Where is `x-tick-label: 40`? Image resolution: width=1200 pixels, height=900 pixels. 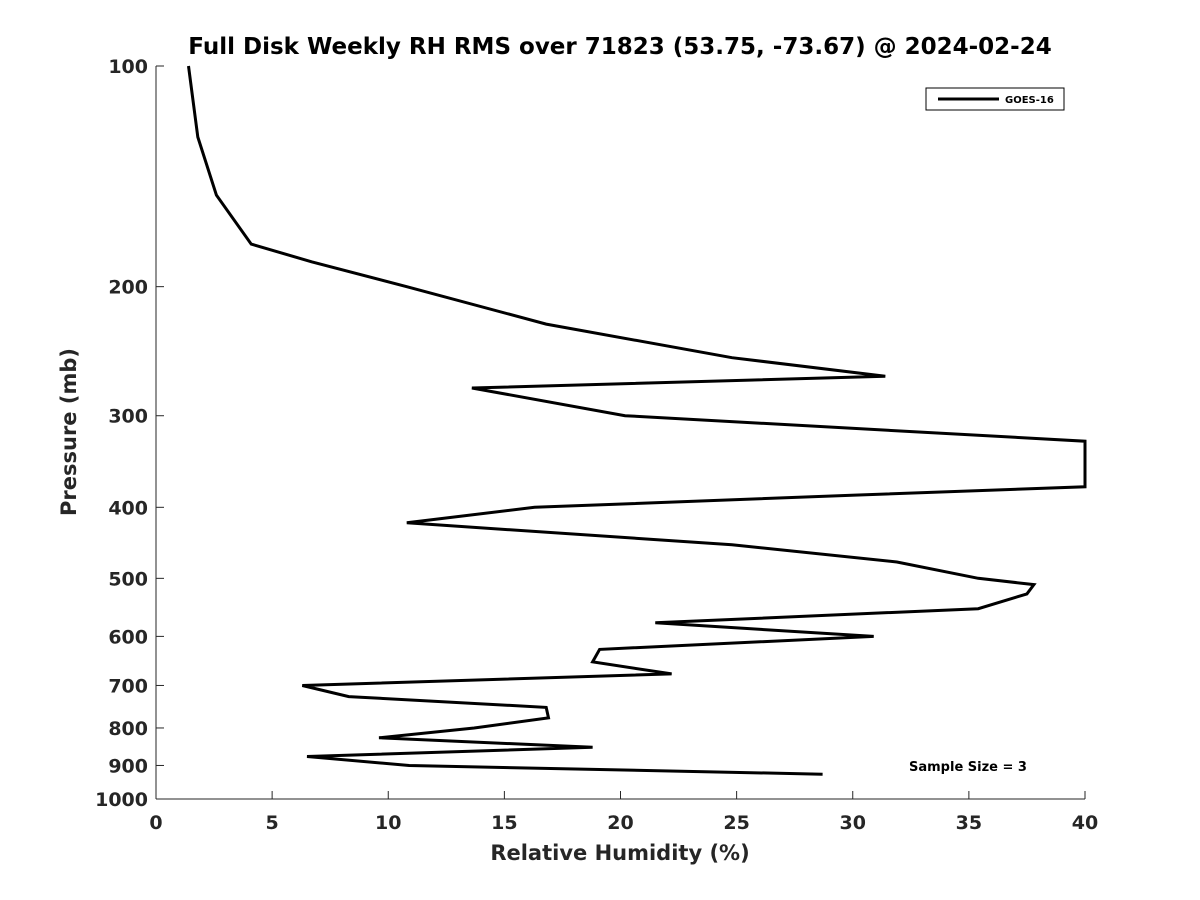
x-tick-label: 40 is located at coordinates (1085, 823).